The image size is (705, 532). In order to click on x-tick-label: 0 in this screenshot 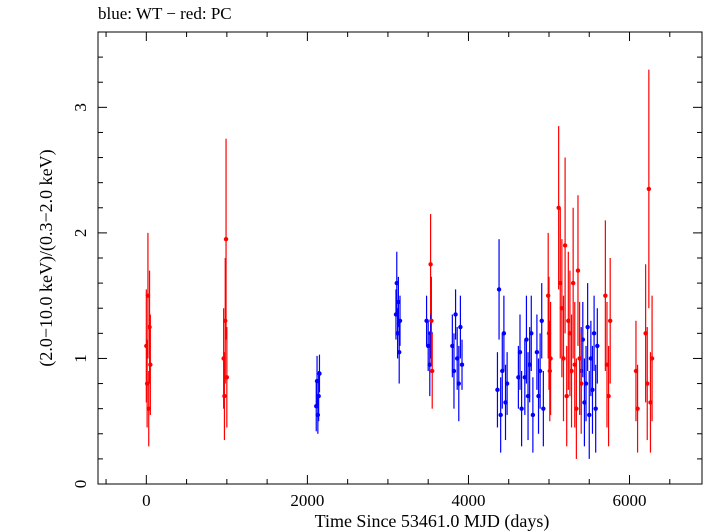, I will do `click(146, 500)`.